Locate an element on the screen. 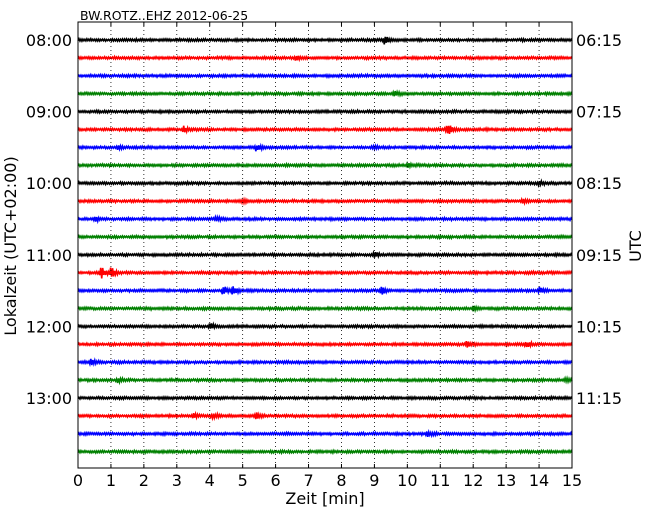 The image size is (650, 520). y-tick-label-right-5: 11:15 is located at coordinates (599, 398).